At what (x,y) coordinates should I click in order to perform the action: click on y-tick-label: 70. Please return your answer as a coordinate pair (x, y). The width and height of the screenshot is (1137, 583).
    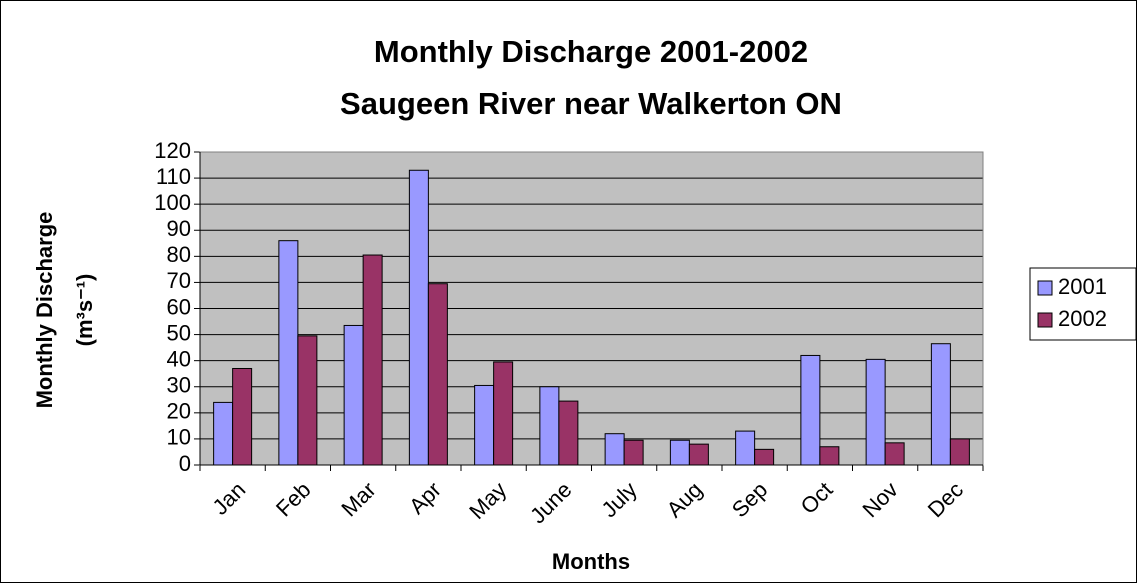
    Looking at the image, I should click on (179, 280).